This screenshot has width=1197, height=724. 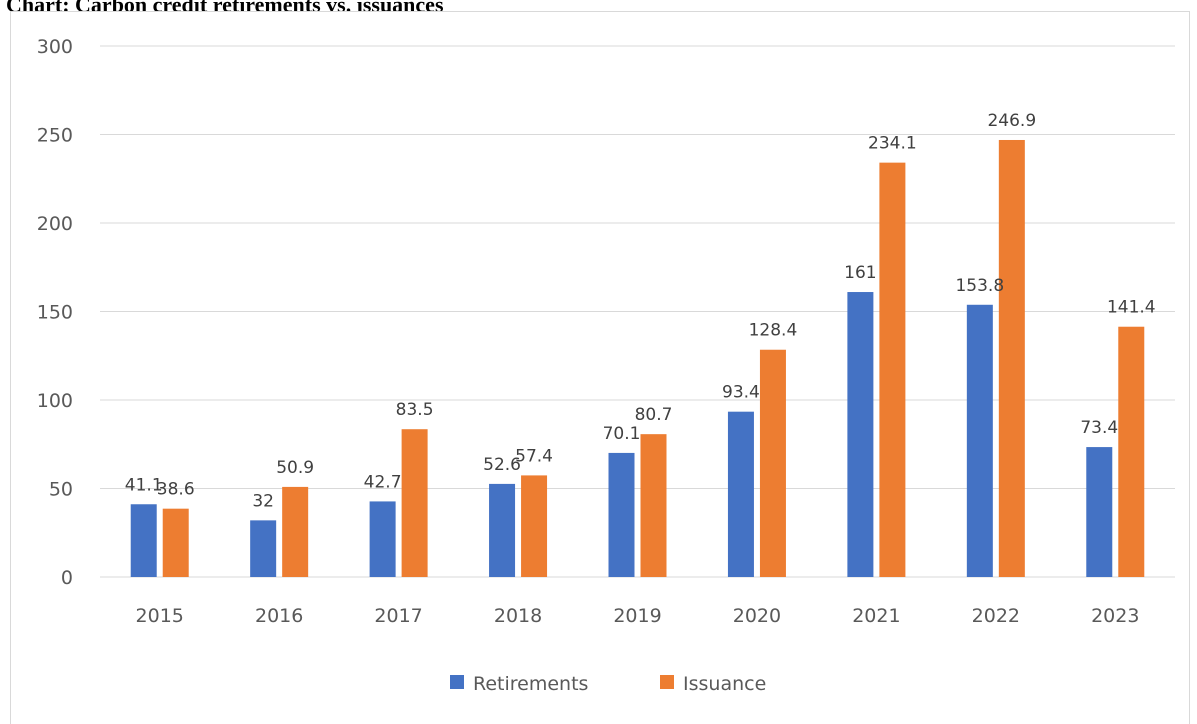 What do you see at coordinates (724, 684) in the screenshot?
I see `legend-label-issuance: Issuance` at bounding box center [724, 684].